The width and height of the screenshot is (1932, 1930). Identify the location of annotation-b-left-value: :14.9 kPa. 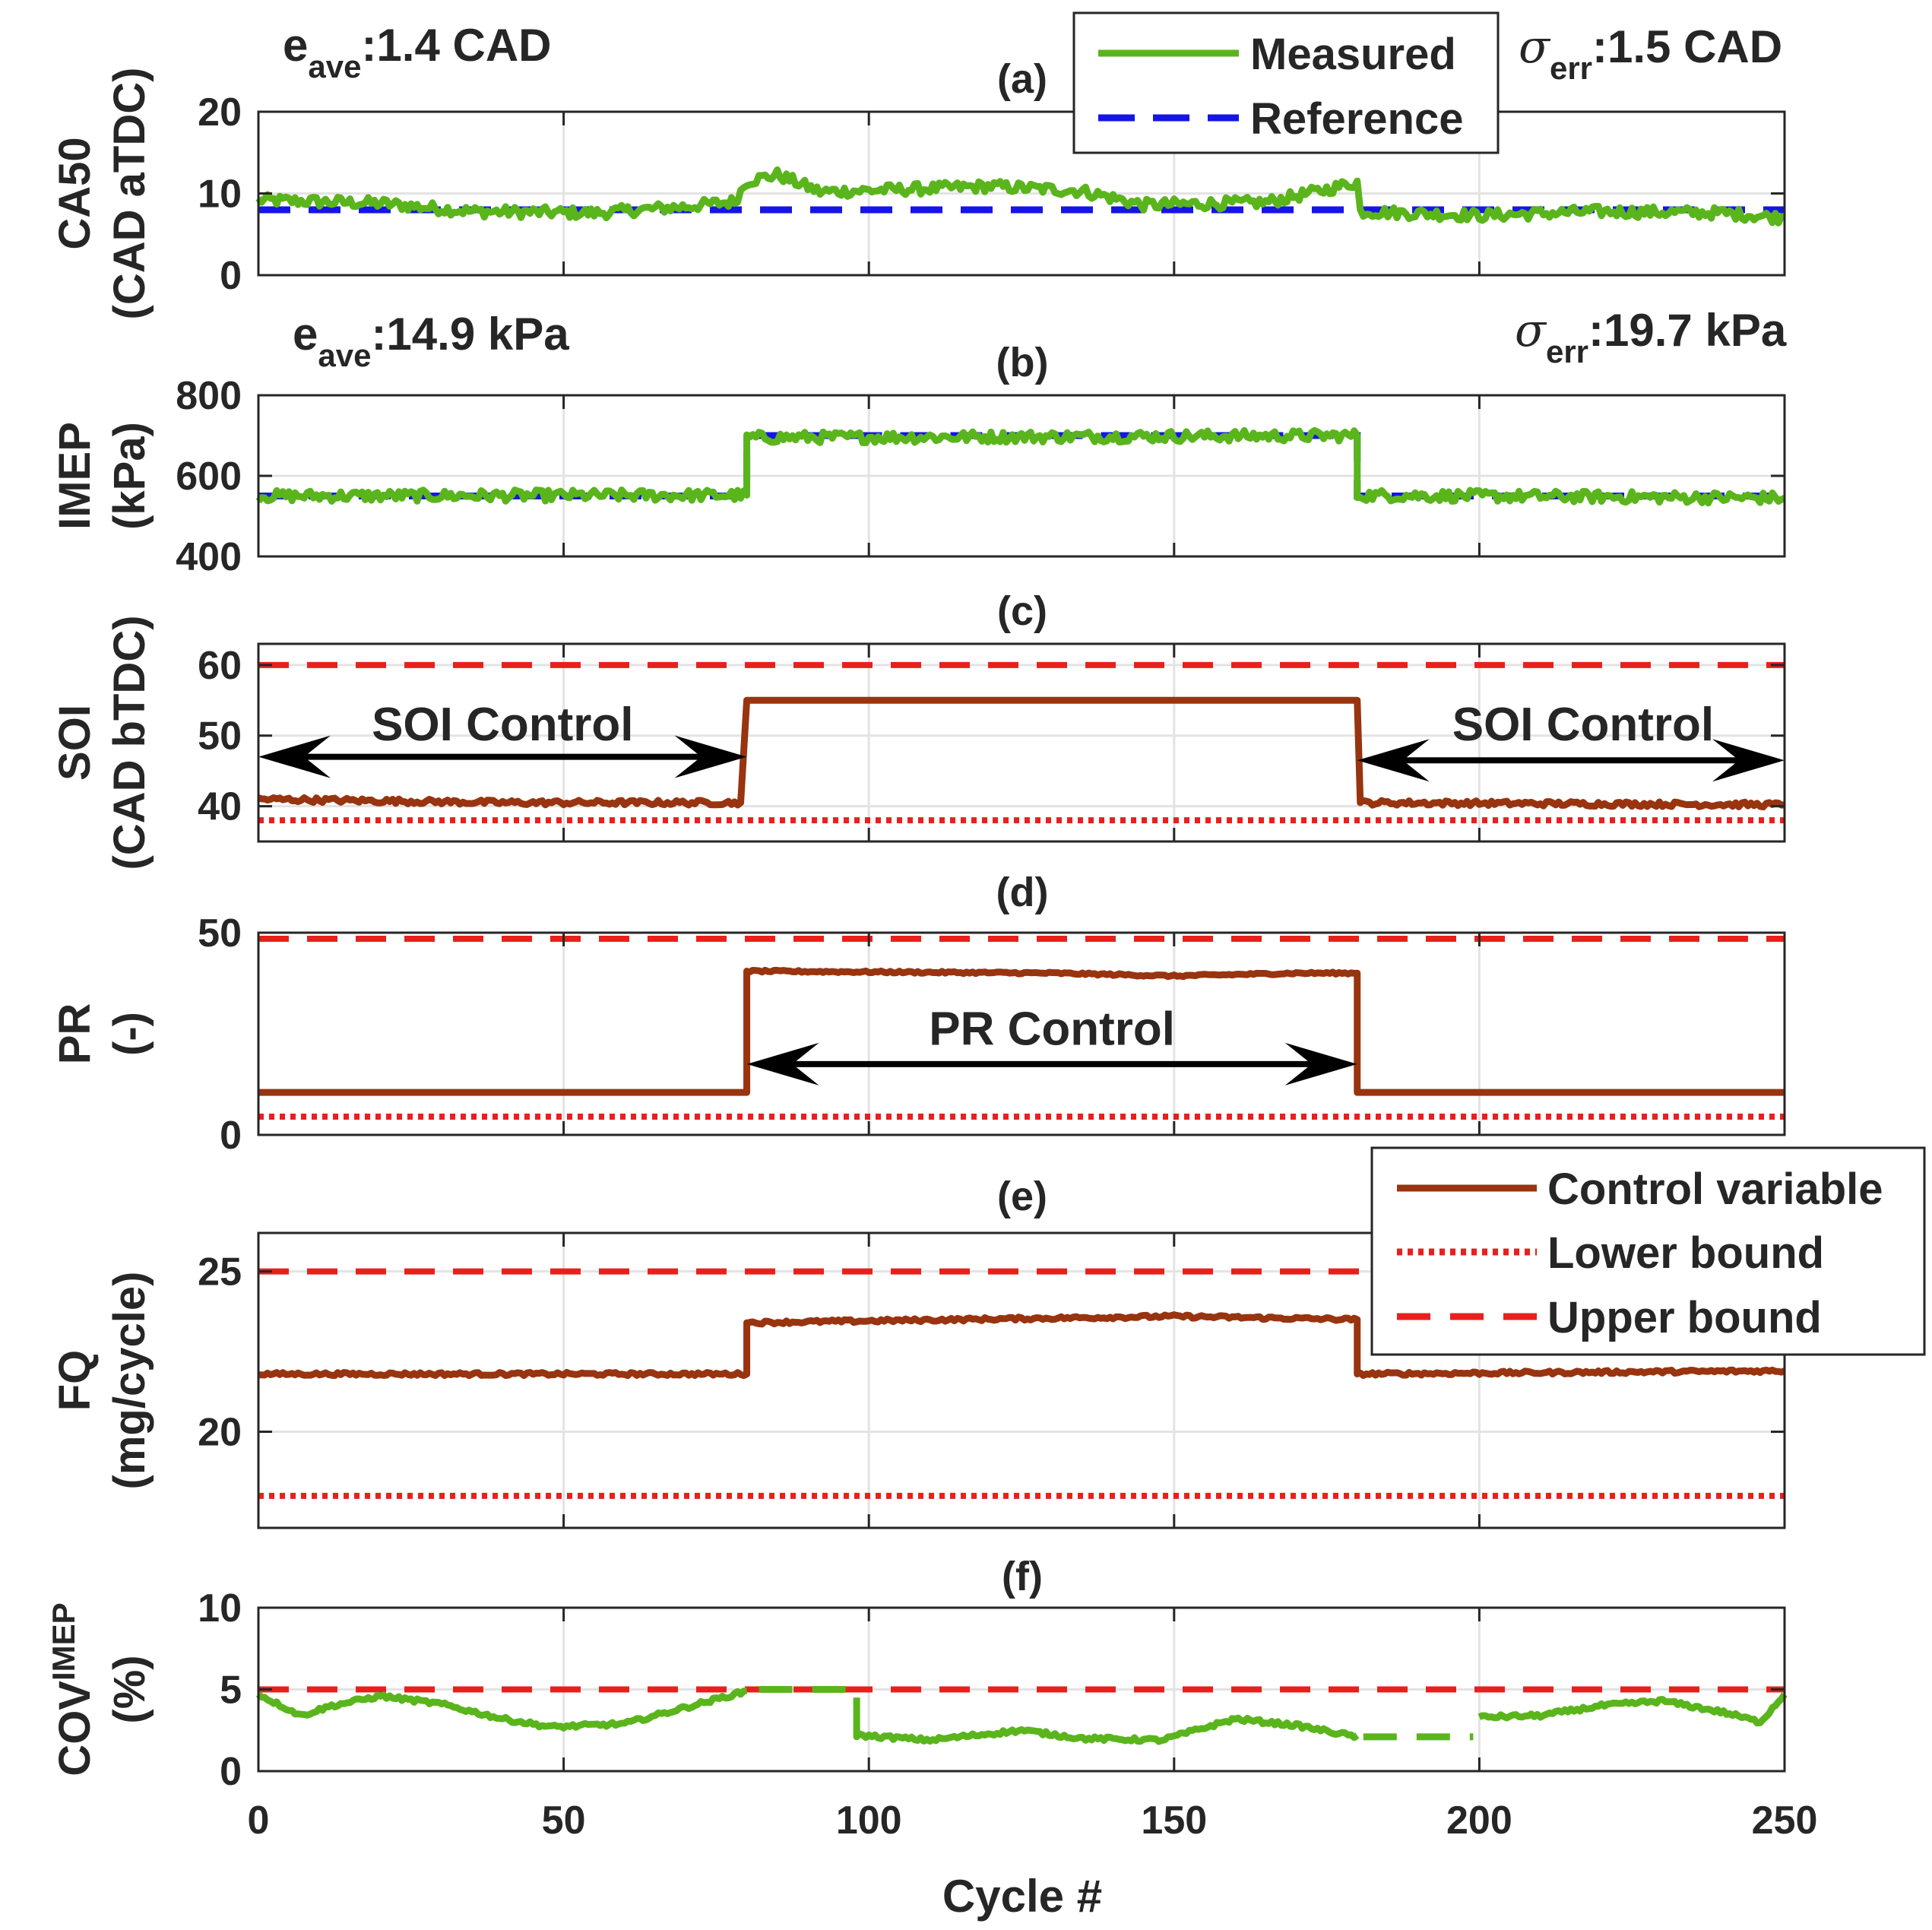
(470, 334).